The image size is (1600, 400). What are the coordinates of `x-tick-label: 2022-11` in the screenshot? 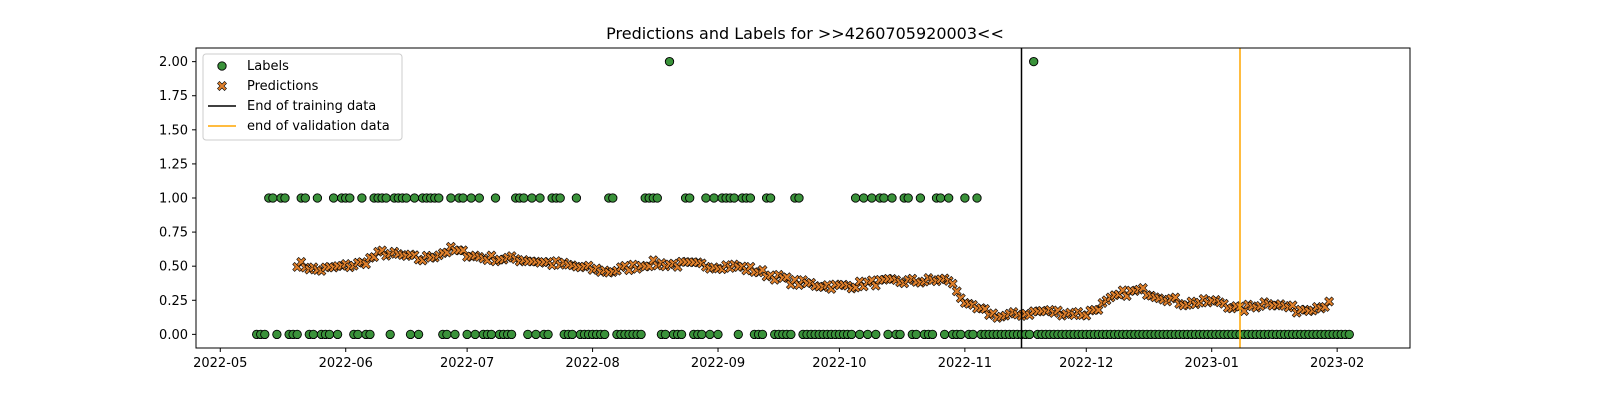 It's located at (965, 363).